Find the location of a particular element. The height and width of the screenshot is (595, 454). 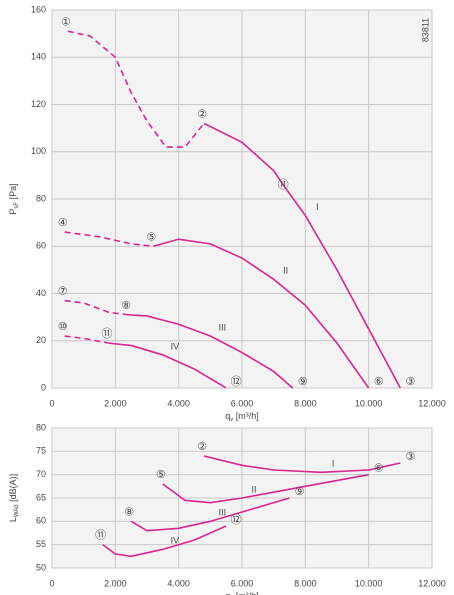

point-label: ⑩ is located at coordinates (63, 326).